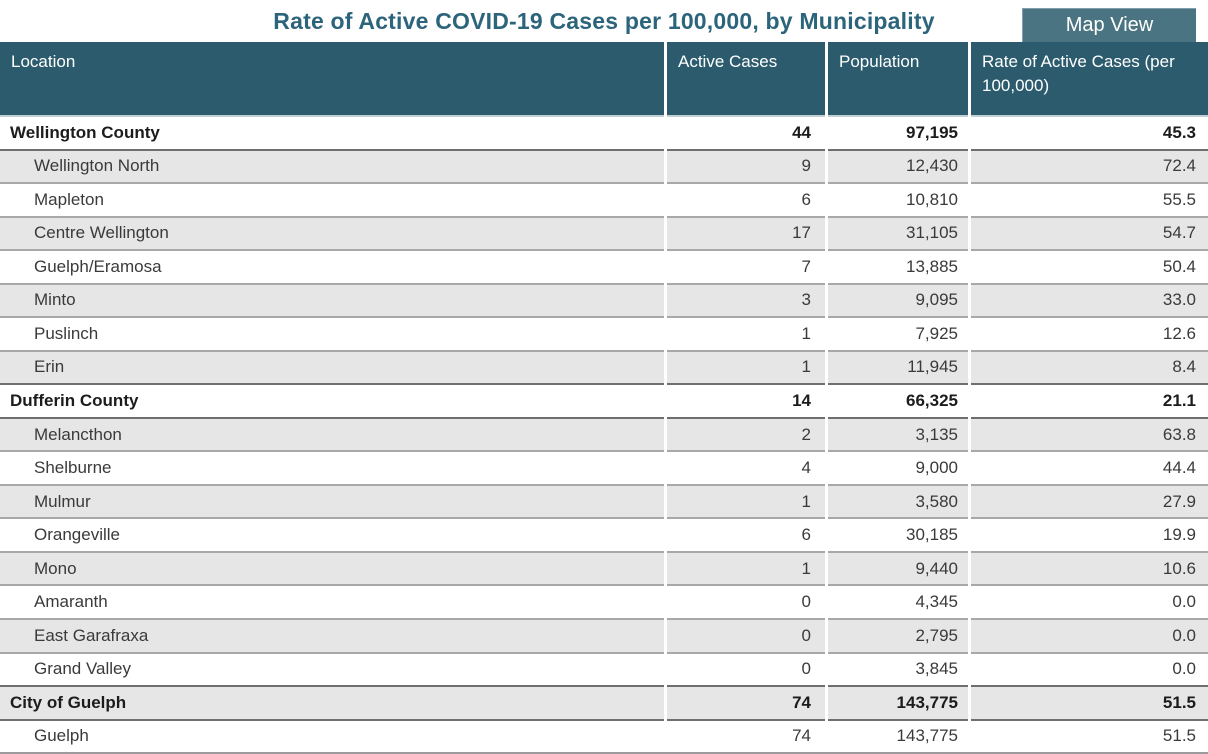  Describe the element at coordinates (746, 266) in the screenshot. I see `active-cases-cell: 7` at that location.